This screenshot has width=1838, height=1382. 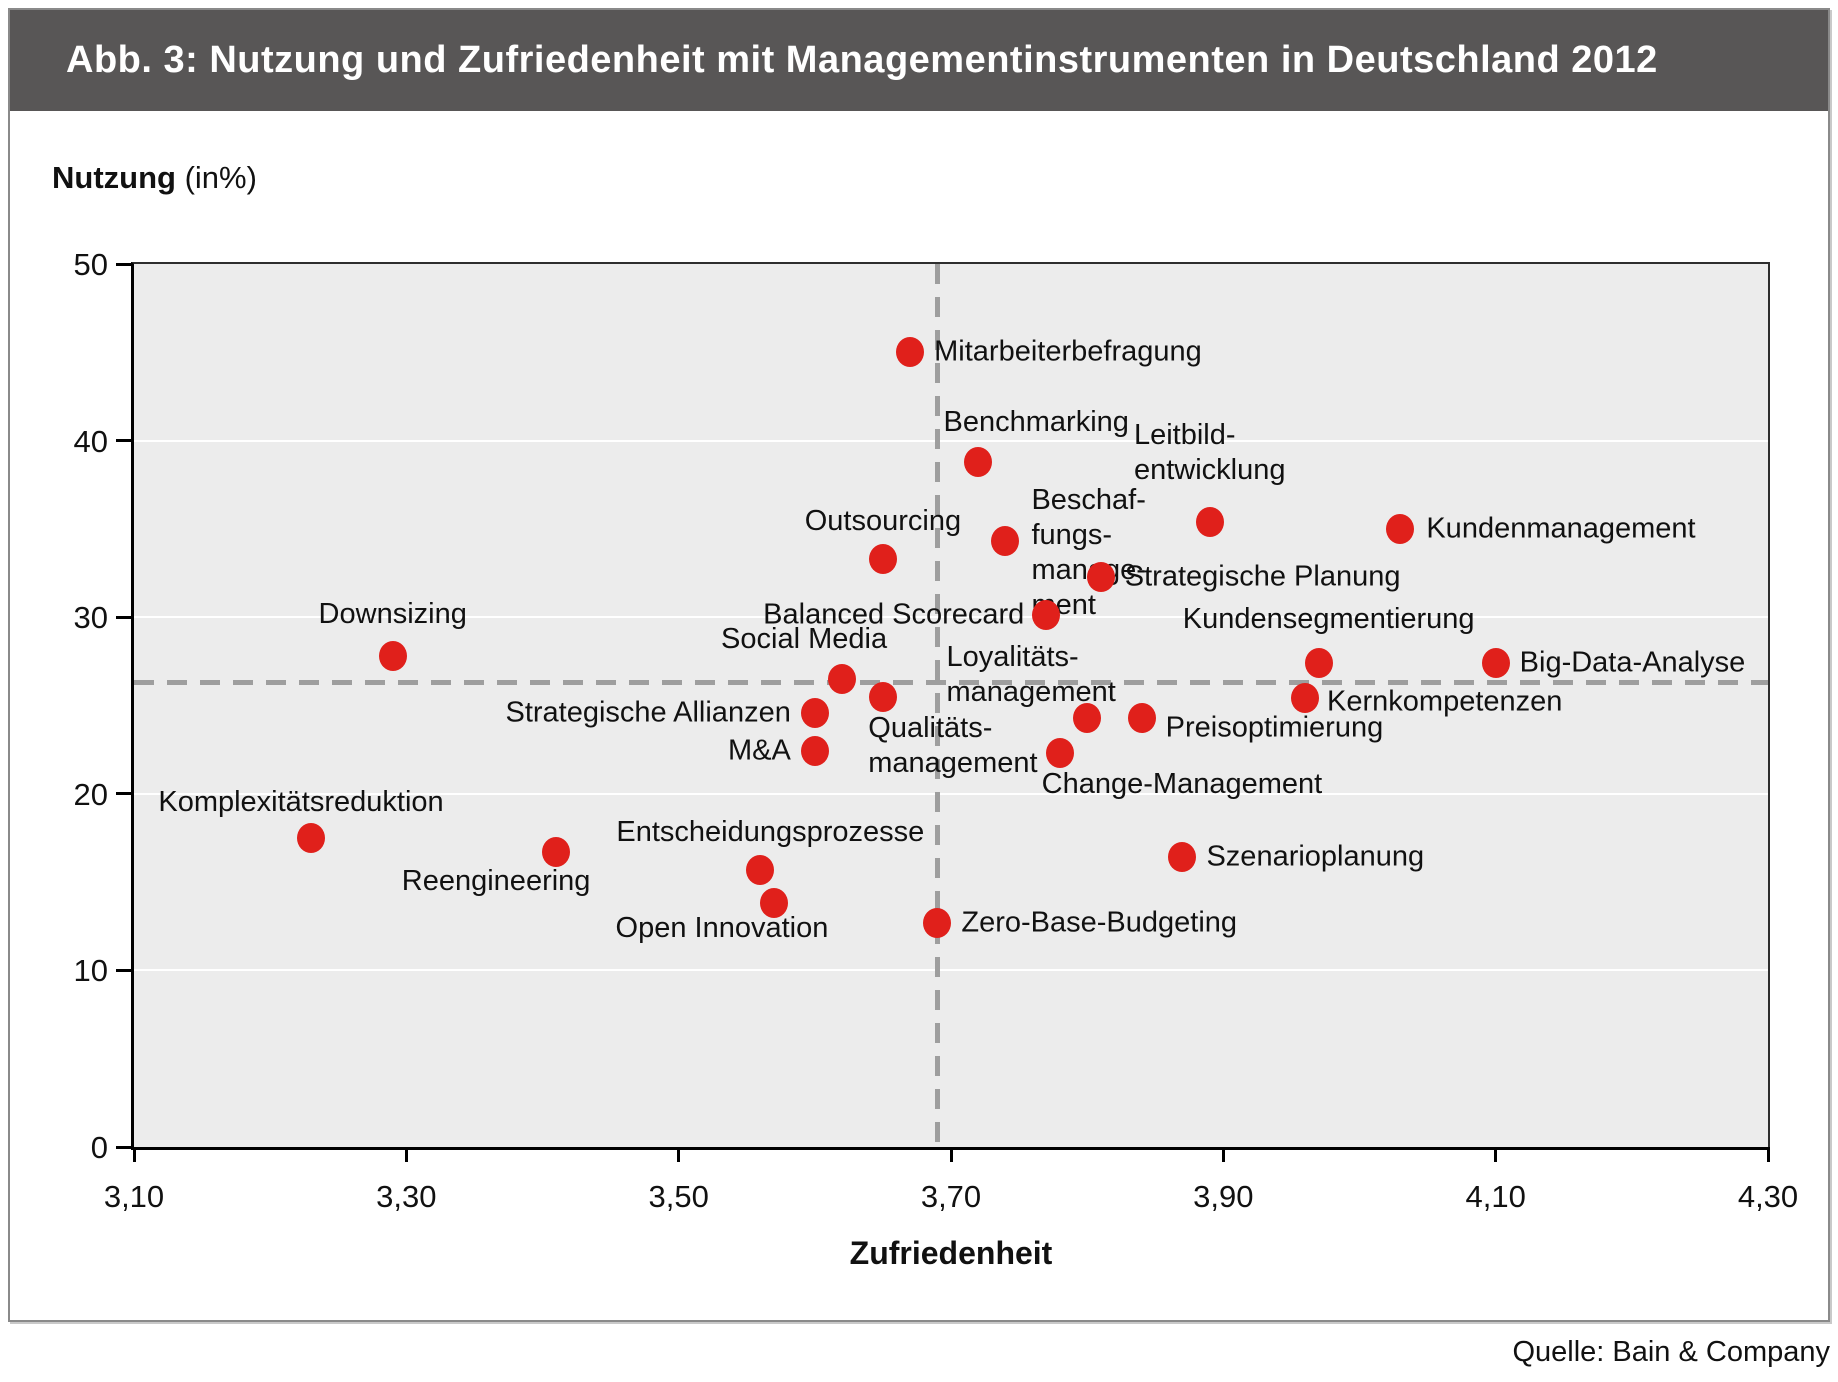 I want to click on point-label: Szenarioplanung, so click(x=1315, y=856).